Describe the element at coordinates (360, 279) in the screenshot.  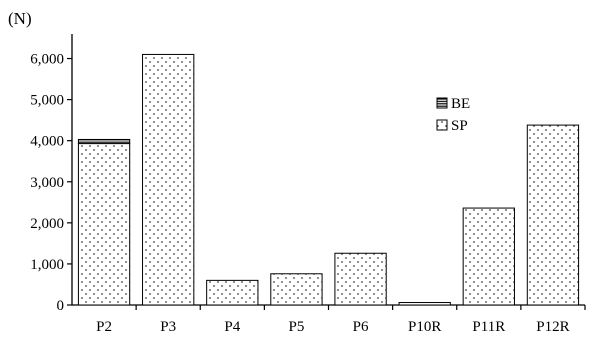
I see `bar-sp-p6` at that location.